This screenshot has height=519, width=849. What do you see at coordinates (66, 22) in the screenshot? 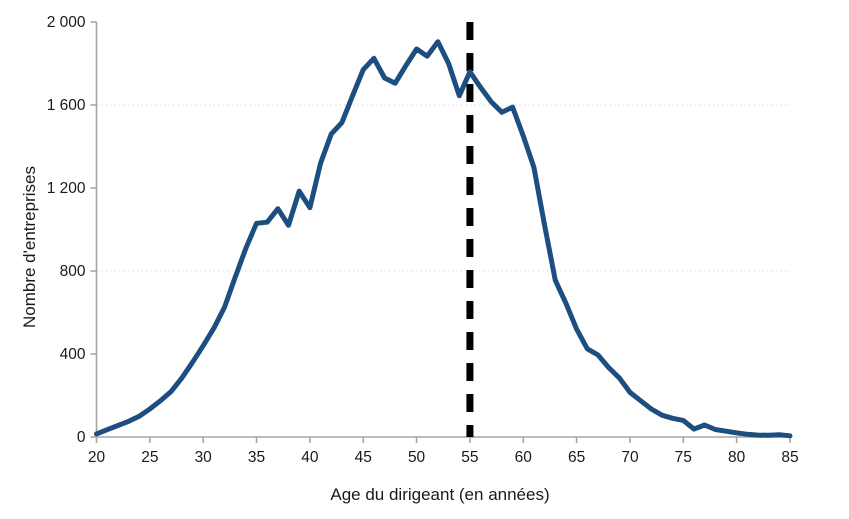
I see `y-tick-label: 2 000` at bounding box center [66, 22].